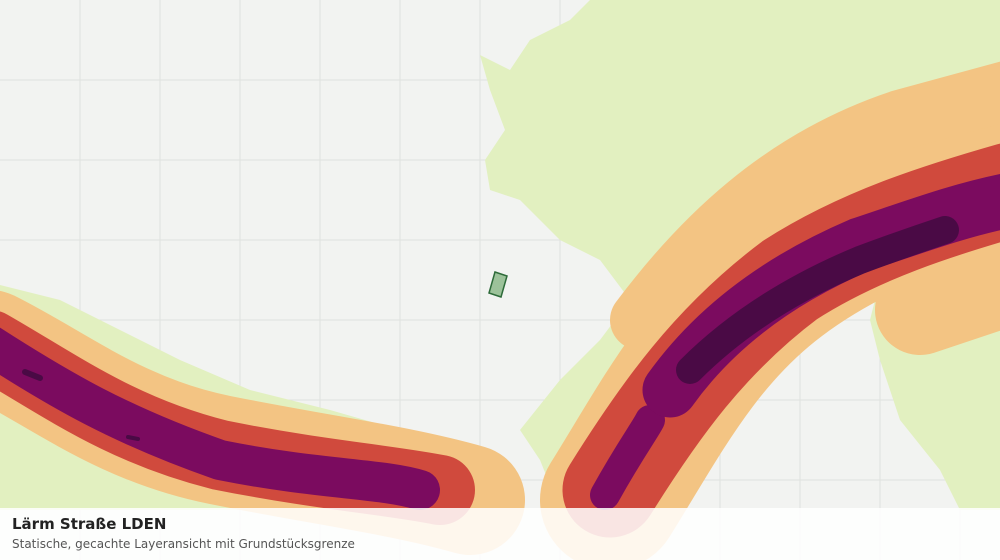  What do you see at coordinates (498, 284) in the screenshot?
I see `parcel-boundary` at bounding box center [498, 284].